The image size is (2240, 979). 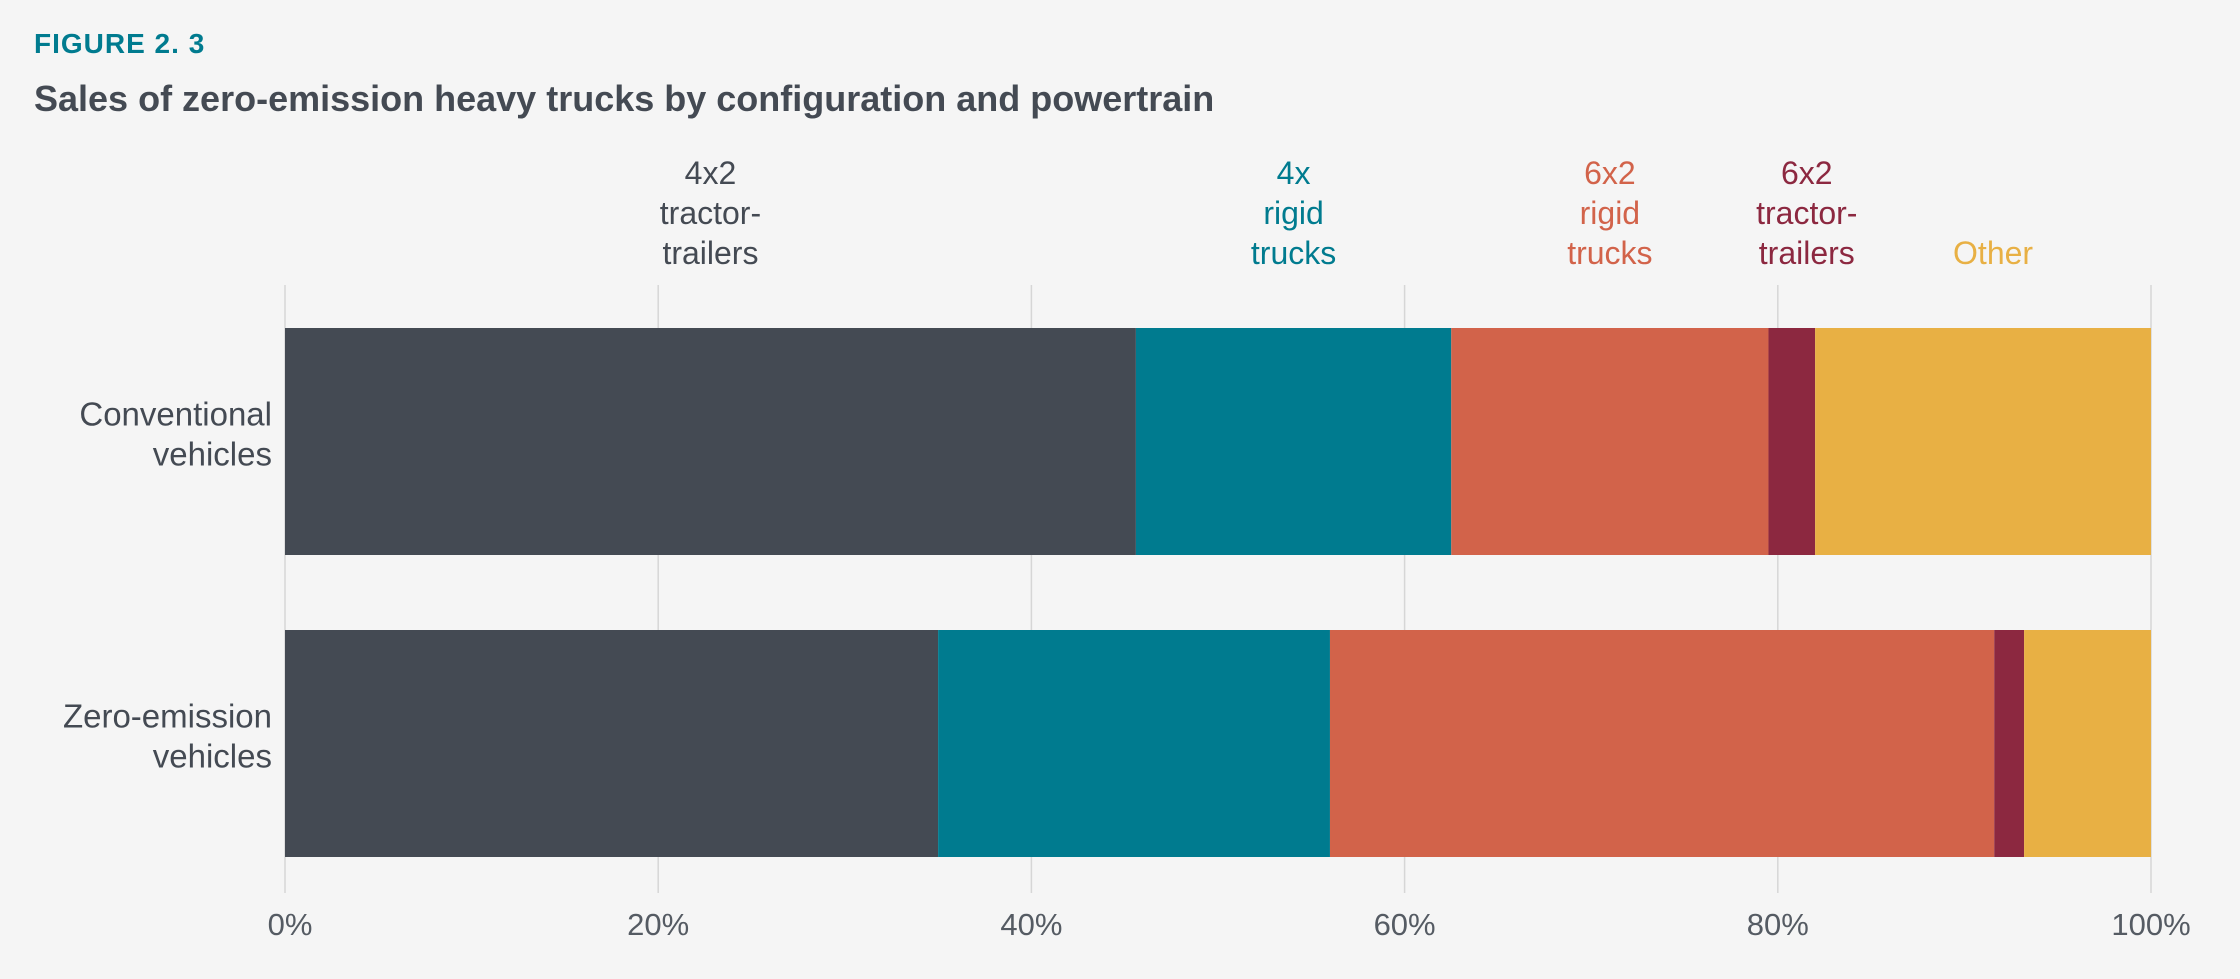 What do you see at coordinates (120, 43) in the screenshot?
I see `figure-label: FIGURE 2. 3` at bounding box center [120, 43].